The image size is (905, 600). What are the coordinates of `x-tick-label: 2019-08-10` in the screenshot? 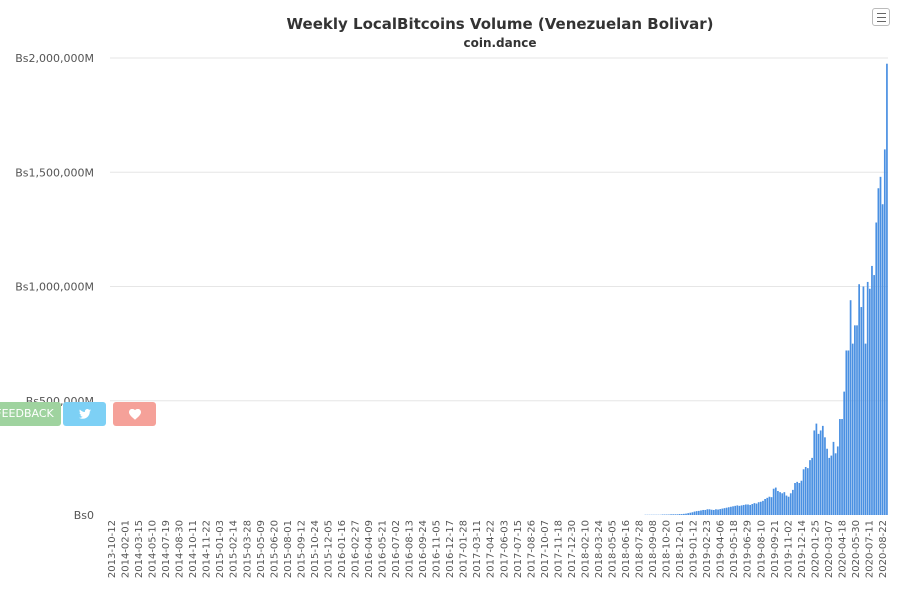 It's located at (761, 549).